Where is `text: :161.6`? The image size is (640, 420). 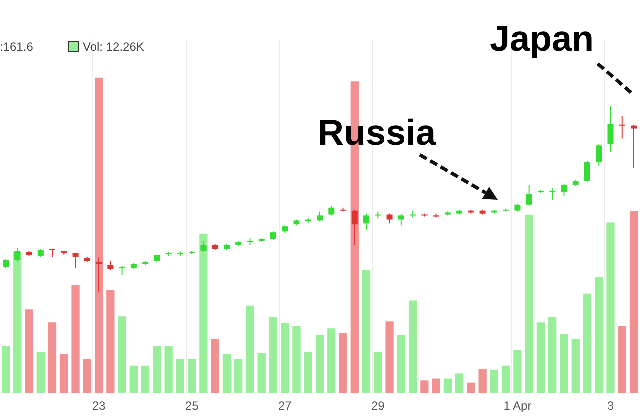 text: :161.6 is located at coordinates (17, 47).